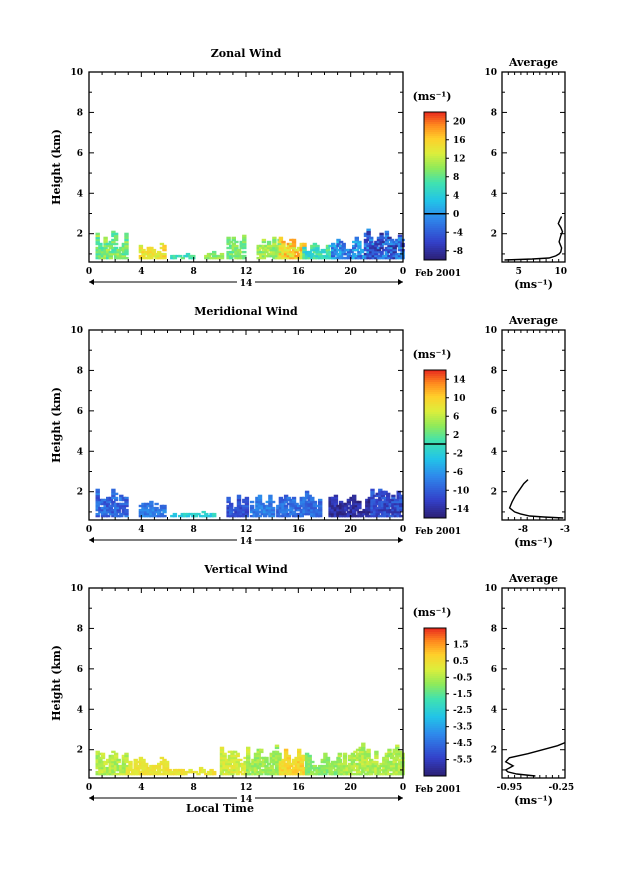 Image resolution: width=625 pixels, height=878 pixels. I want to click on colorbar-tick-label: -5.5, so click(462, 761).